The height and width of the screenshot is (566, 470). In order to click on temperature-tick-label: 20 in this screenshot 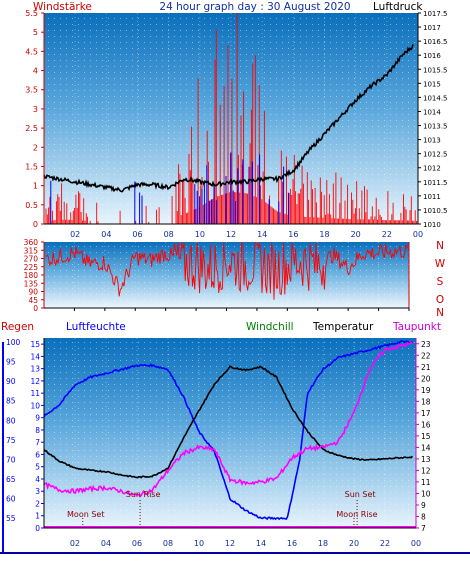, I will do `click(426, 378)`.